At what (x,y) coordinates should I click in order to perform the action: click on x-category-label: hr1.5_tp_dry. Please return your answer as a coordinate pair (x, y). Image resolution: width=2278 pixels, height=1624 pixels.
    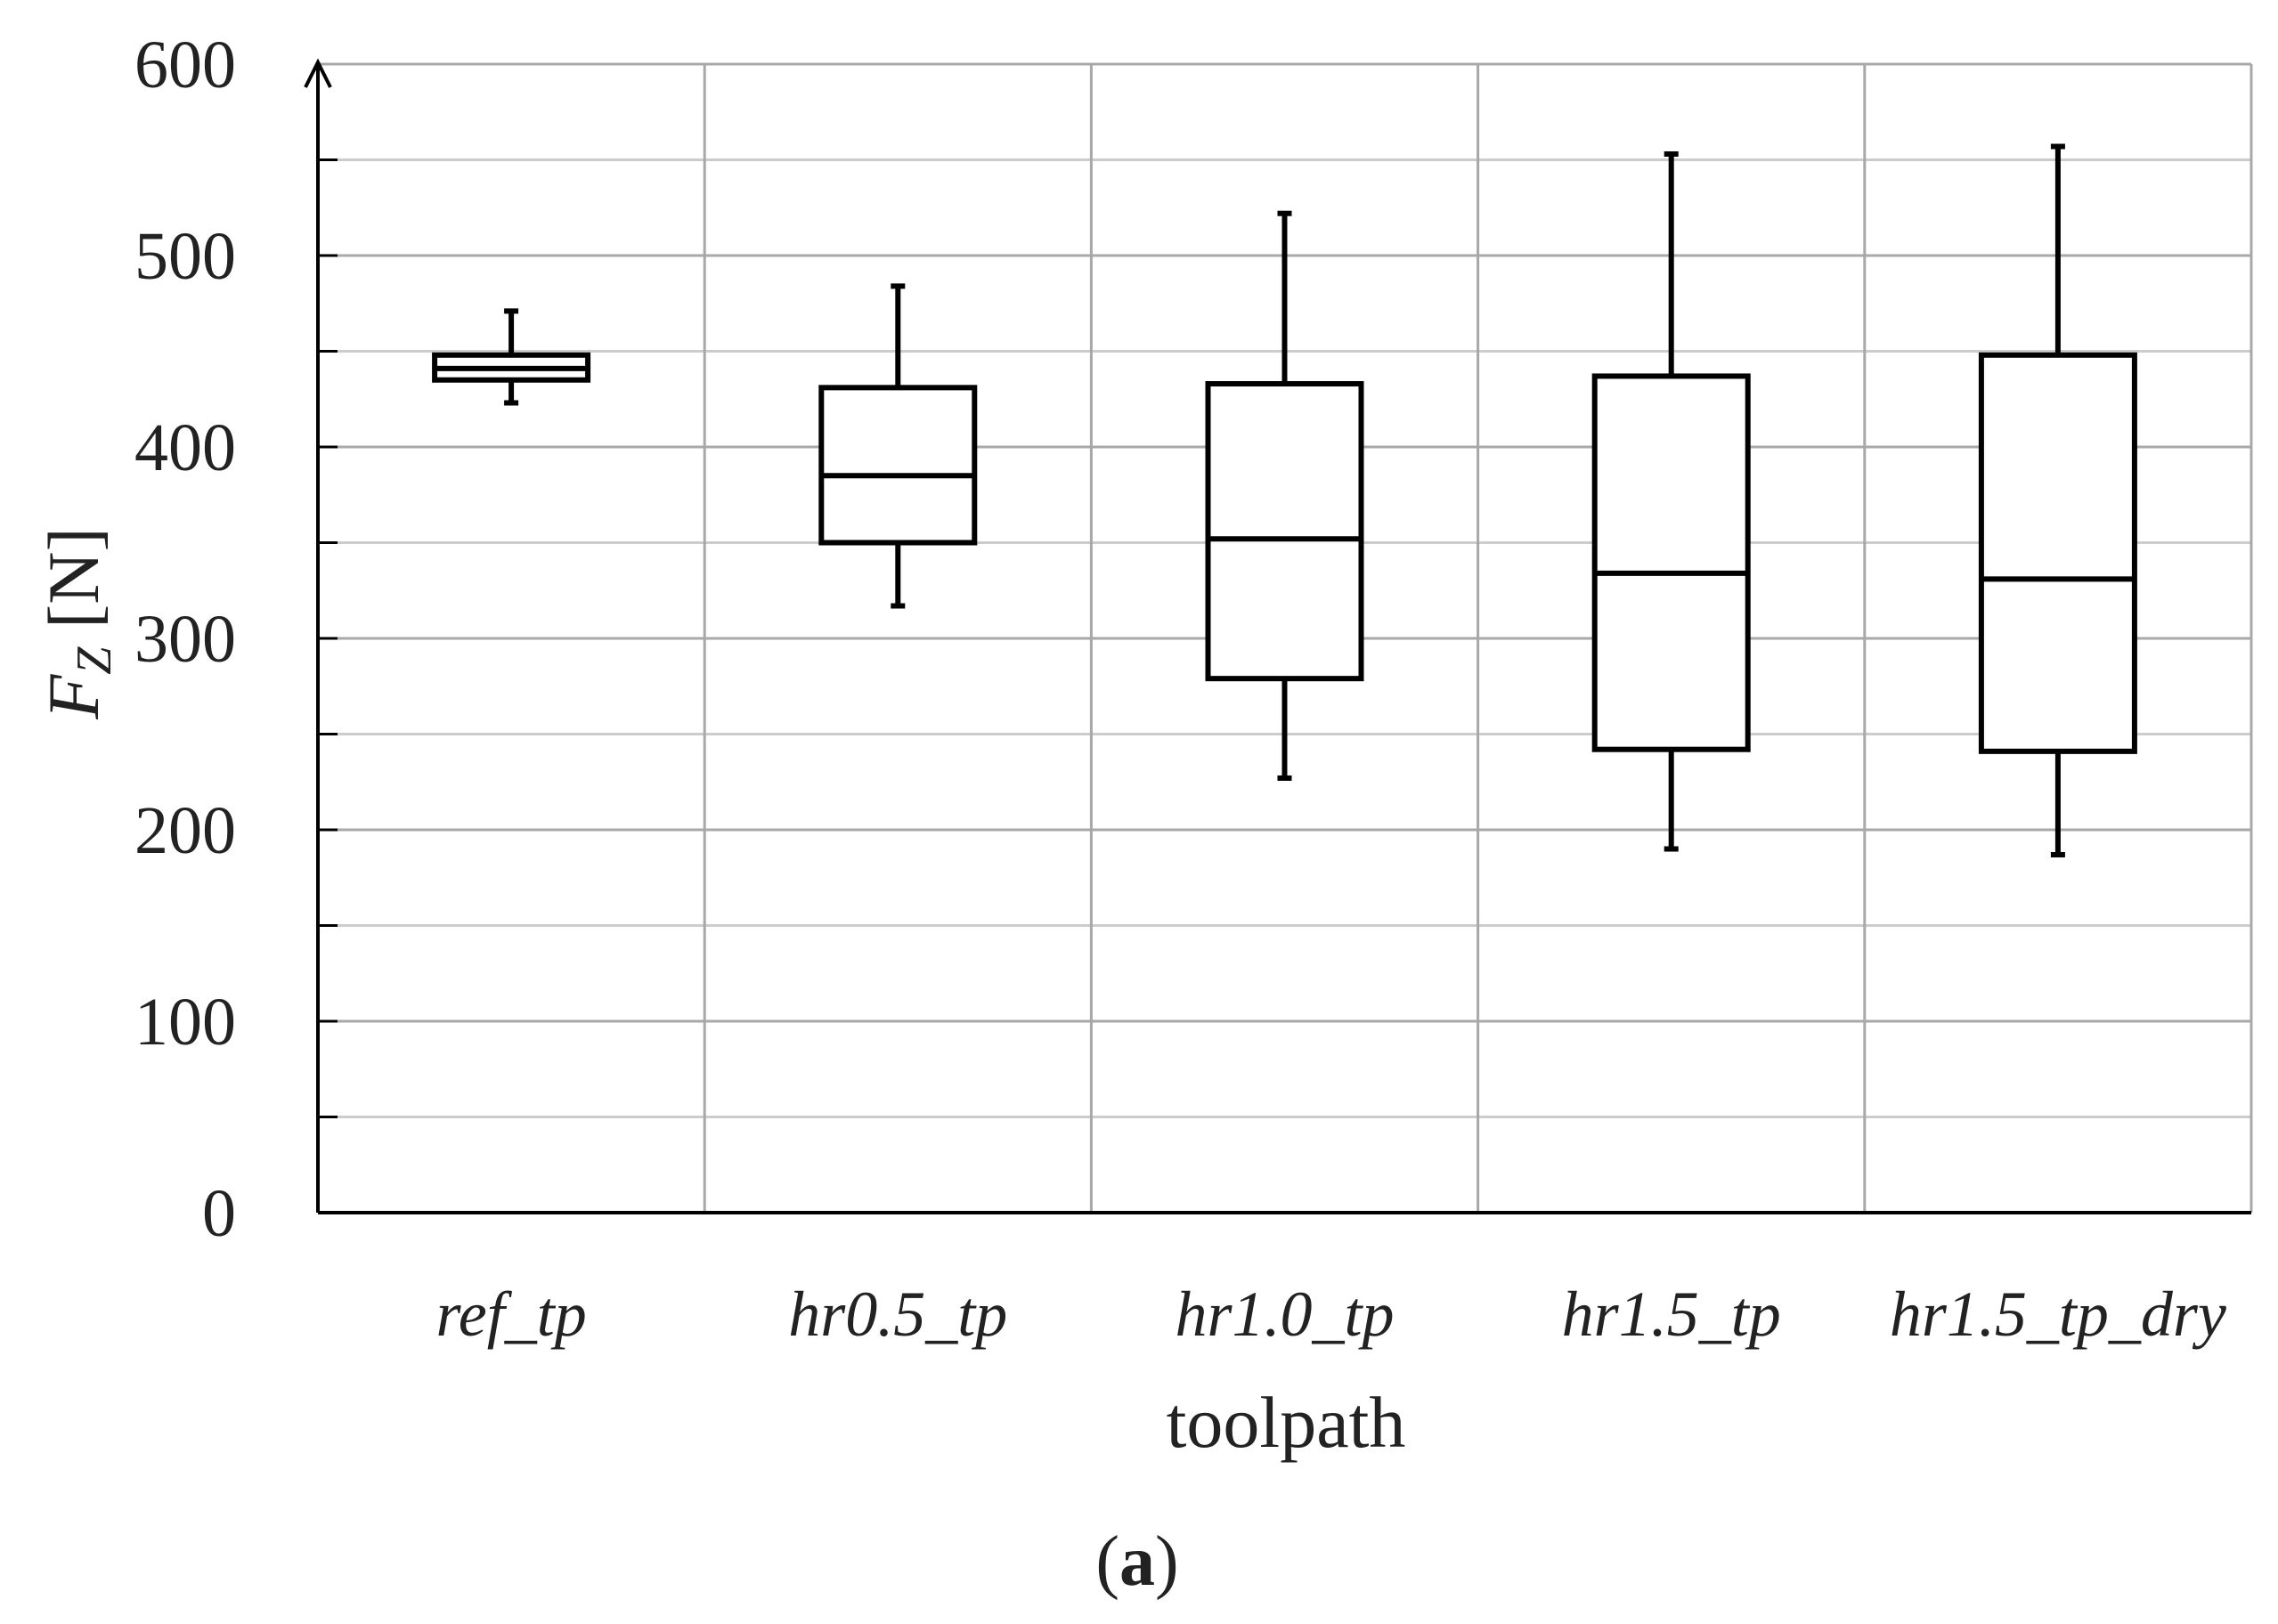
    Looking at the image, I should click on (2058, 1314).